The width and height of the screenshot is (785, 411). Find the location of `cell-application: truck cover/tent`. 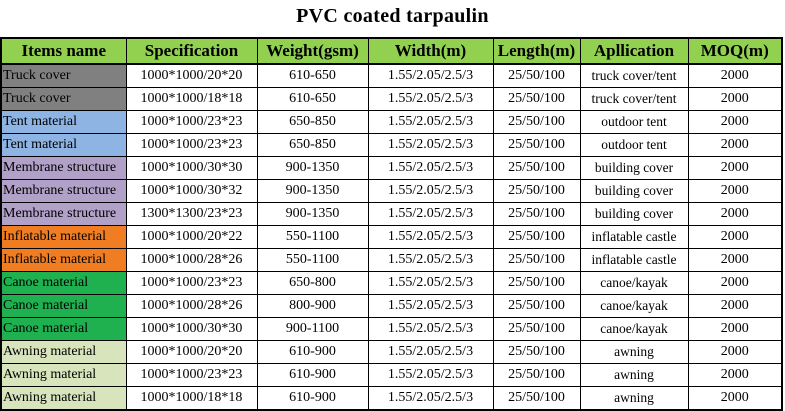

cell-application: truck cover/tent is located at coordinates (634, 99).